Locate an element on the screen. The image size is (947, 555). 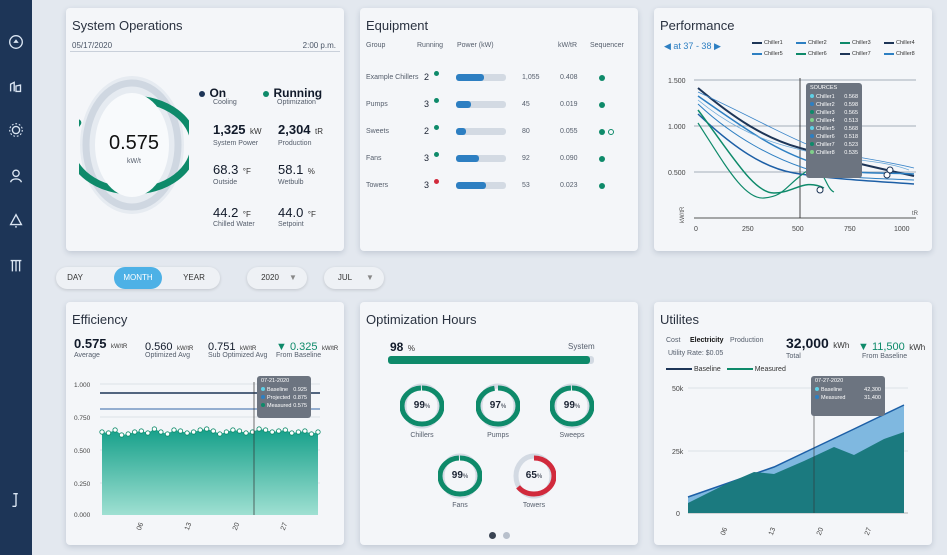
ring-value: 97% is located at coordinates (498, 405).